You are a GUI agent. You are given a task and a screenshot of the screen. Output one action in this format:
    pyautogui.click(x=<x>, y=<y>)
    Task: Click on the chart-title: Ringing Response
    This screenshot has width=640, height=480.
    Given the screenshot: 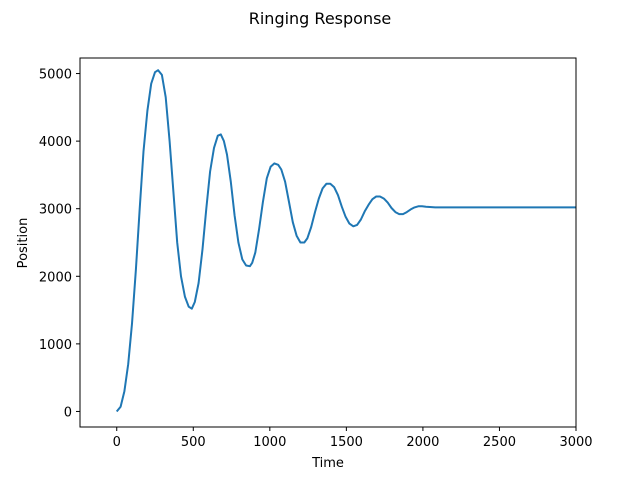 What is the action you would take?
    pyautogui.click(x=320, y=18)
    